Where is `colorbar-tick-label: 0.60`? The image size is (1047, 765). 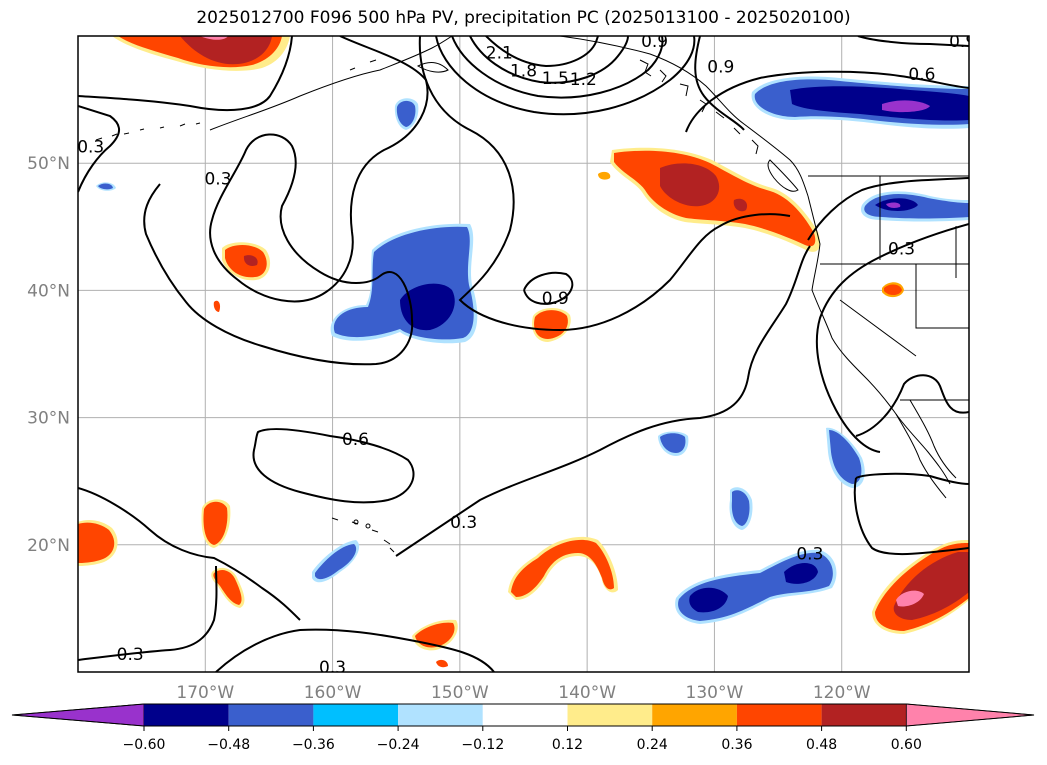
colorbar-tick-label: 0.60 is located at coordinates (906, 745).